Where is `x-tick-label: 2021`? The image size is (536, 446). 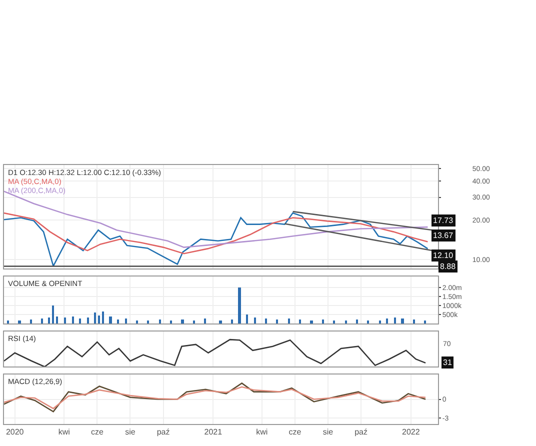 x-tick-label: 2021 is located at coordinates (213, 432).